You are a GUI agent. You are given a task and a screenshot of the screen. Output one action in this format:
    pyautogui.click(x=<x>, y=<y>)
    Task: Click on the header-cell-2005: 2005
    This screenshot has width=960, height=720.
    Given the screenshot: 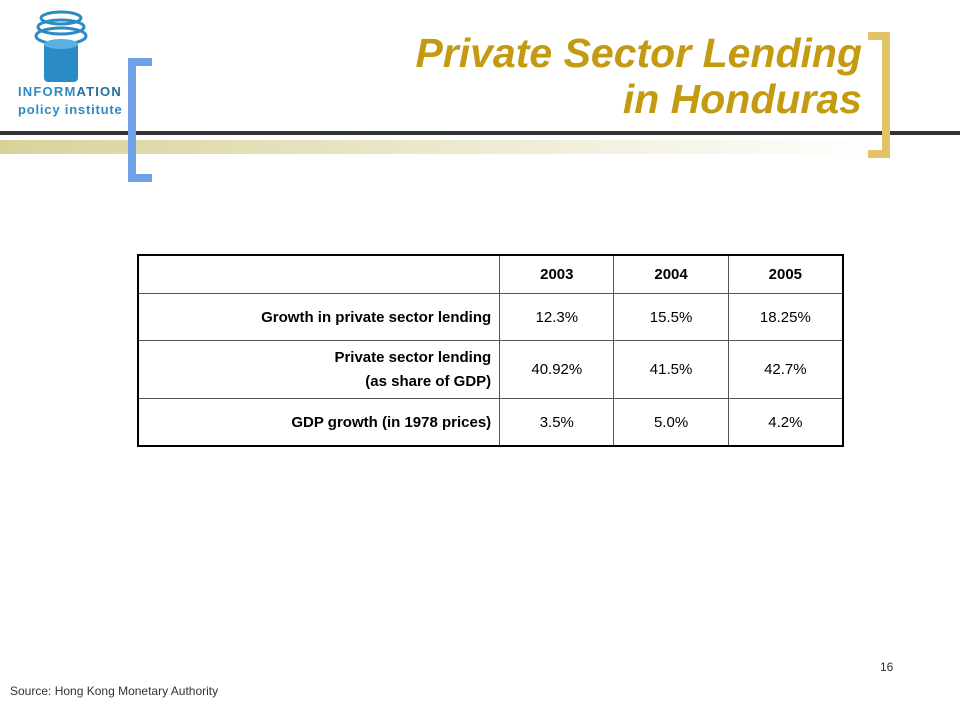 What is the action you would take?
    pyautogui.click(x=785, y=274)
    